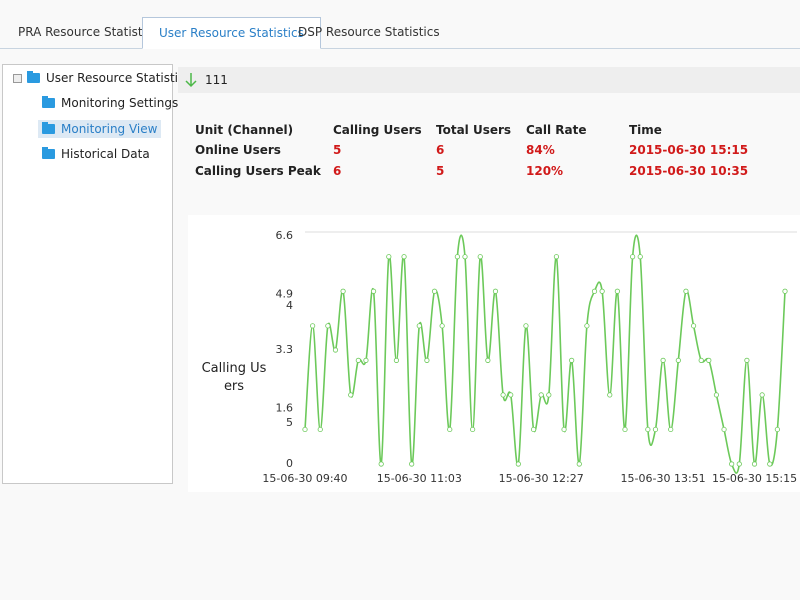  What do you see at coordinates (337, 171) in the screenshot?
I see `table-cell: 6` at bounding box center [337, 171].